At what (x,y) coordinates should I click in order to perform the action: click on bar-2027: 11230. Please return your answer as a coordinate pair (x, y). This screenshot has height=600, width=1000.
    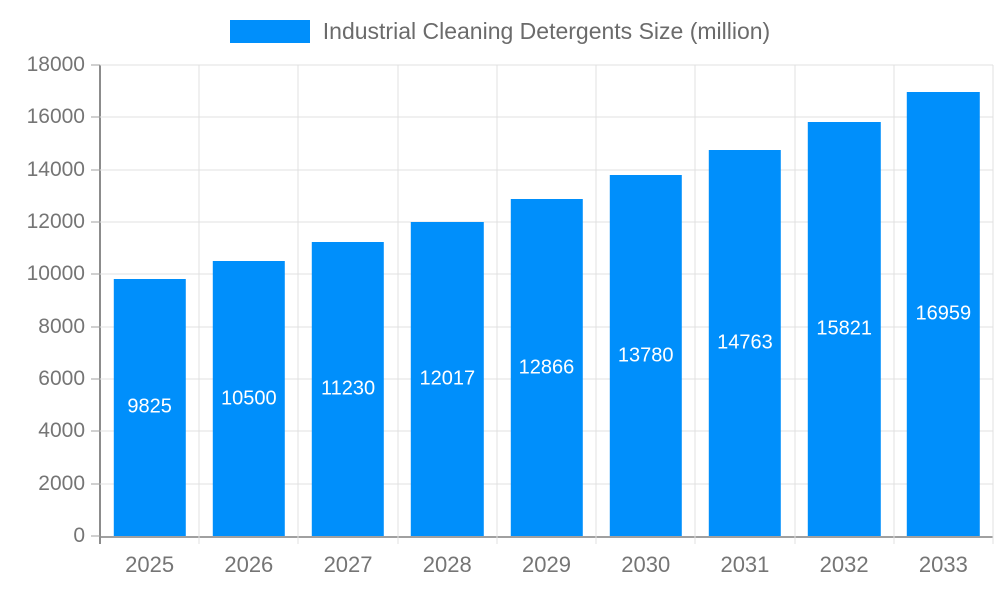
    Looking at the image, I should click on (348, 389).